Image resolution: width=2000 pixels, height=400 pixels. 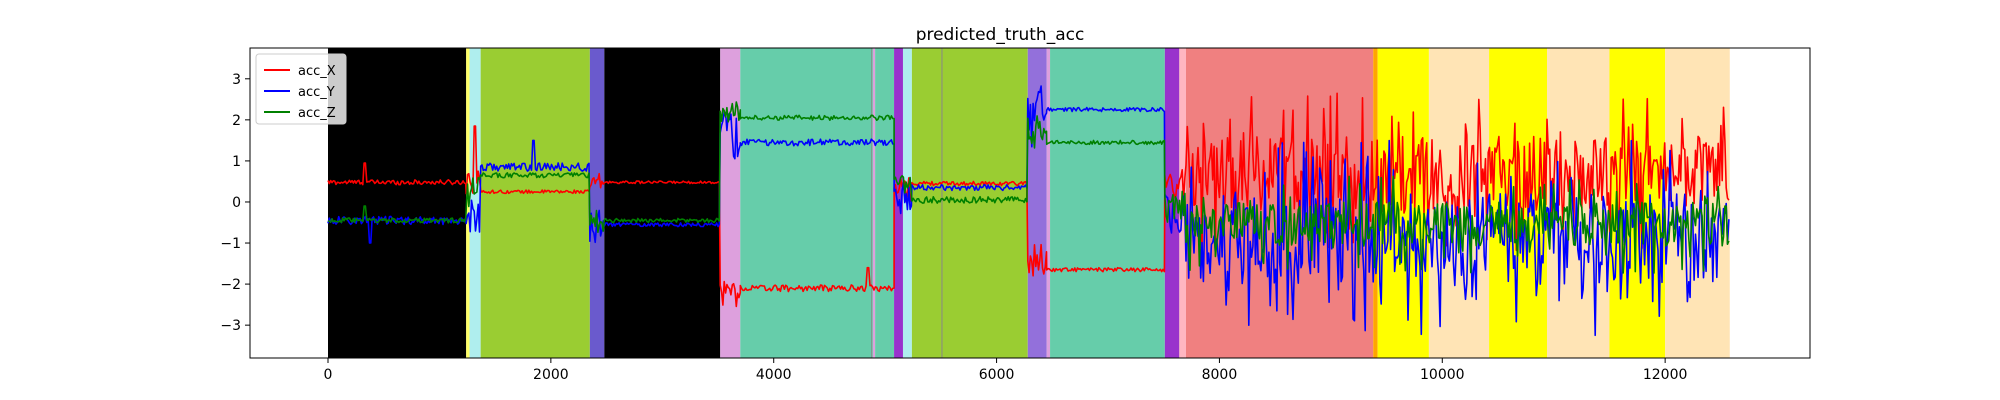 I want to click on y-axis: −3 −2 −1 0 1 2 3, so click(x=235, y=203).